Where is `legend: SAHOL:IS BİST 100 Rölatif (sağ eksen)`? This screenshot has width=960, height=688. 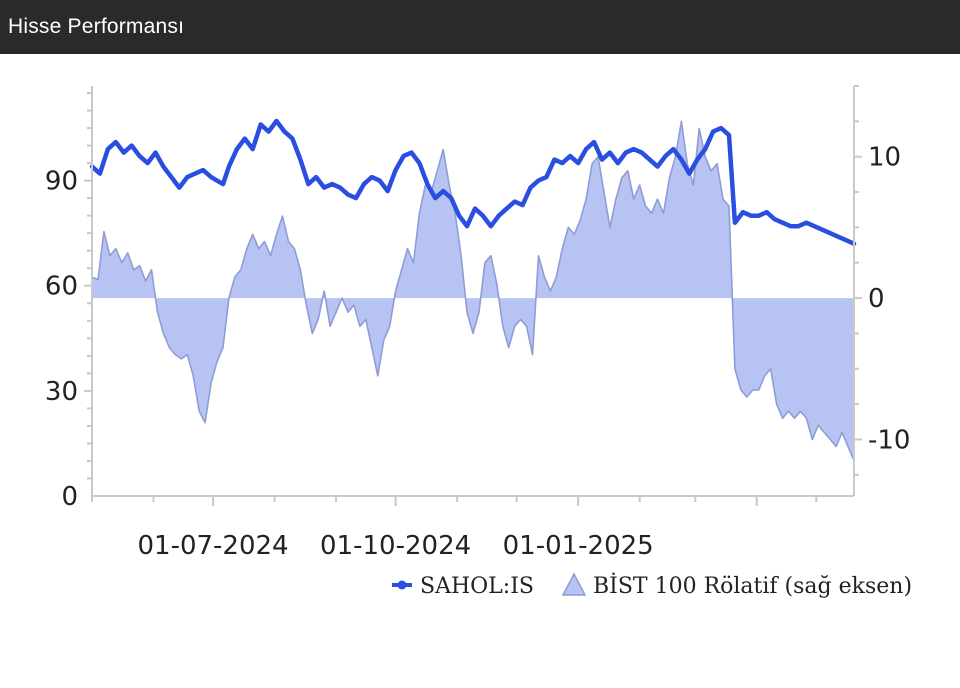
legend: SAHOL:IS BİST 100 Rölatif (sağ eksen) is located at coordinates (652, 585).